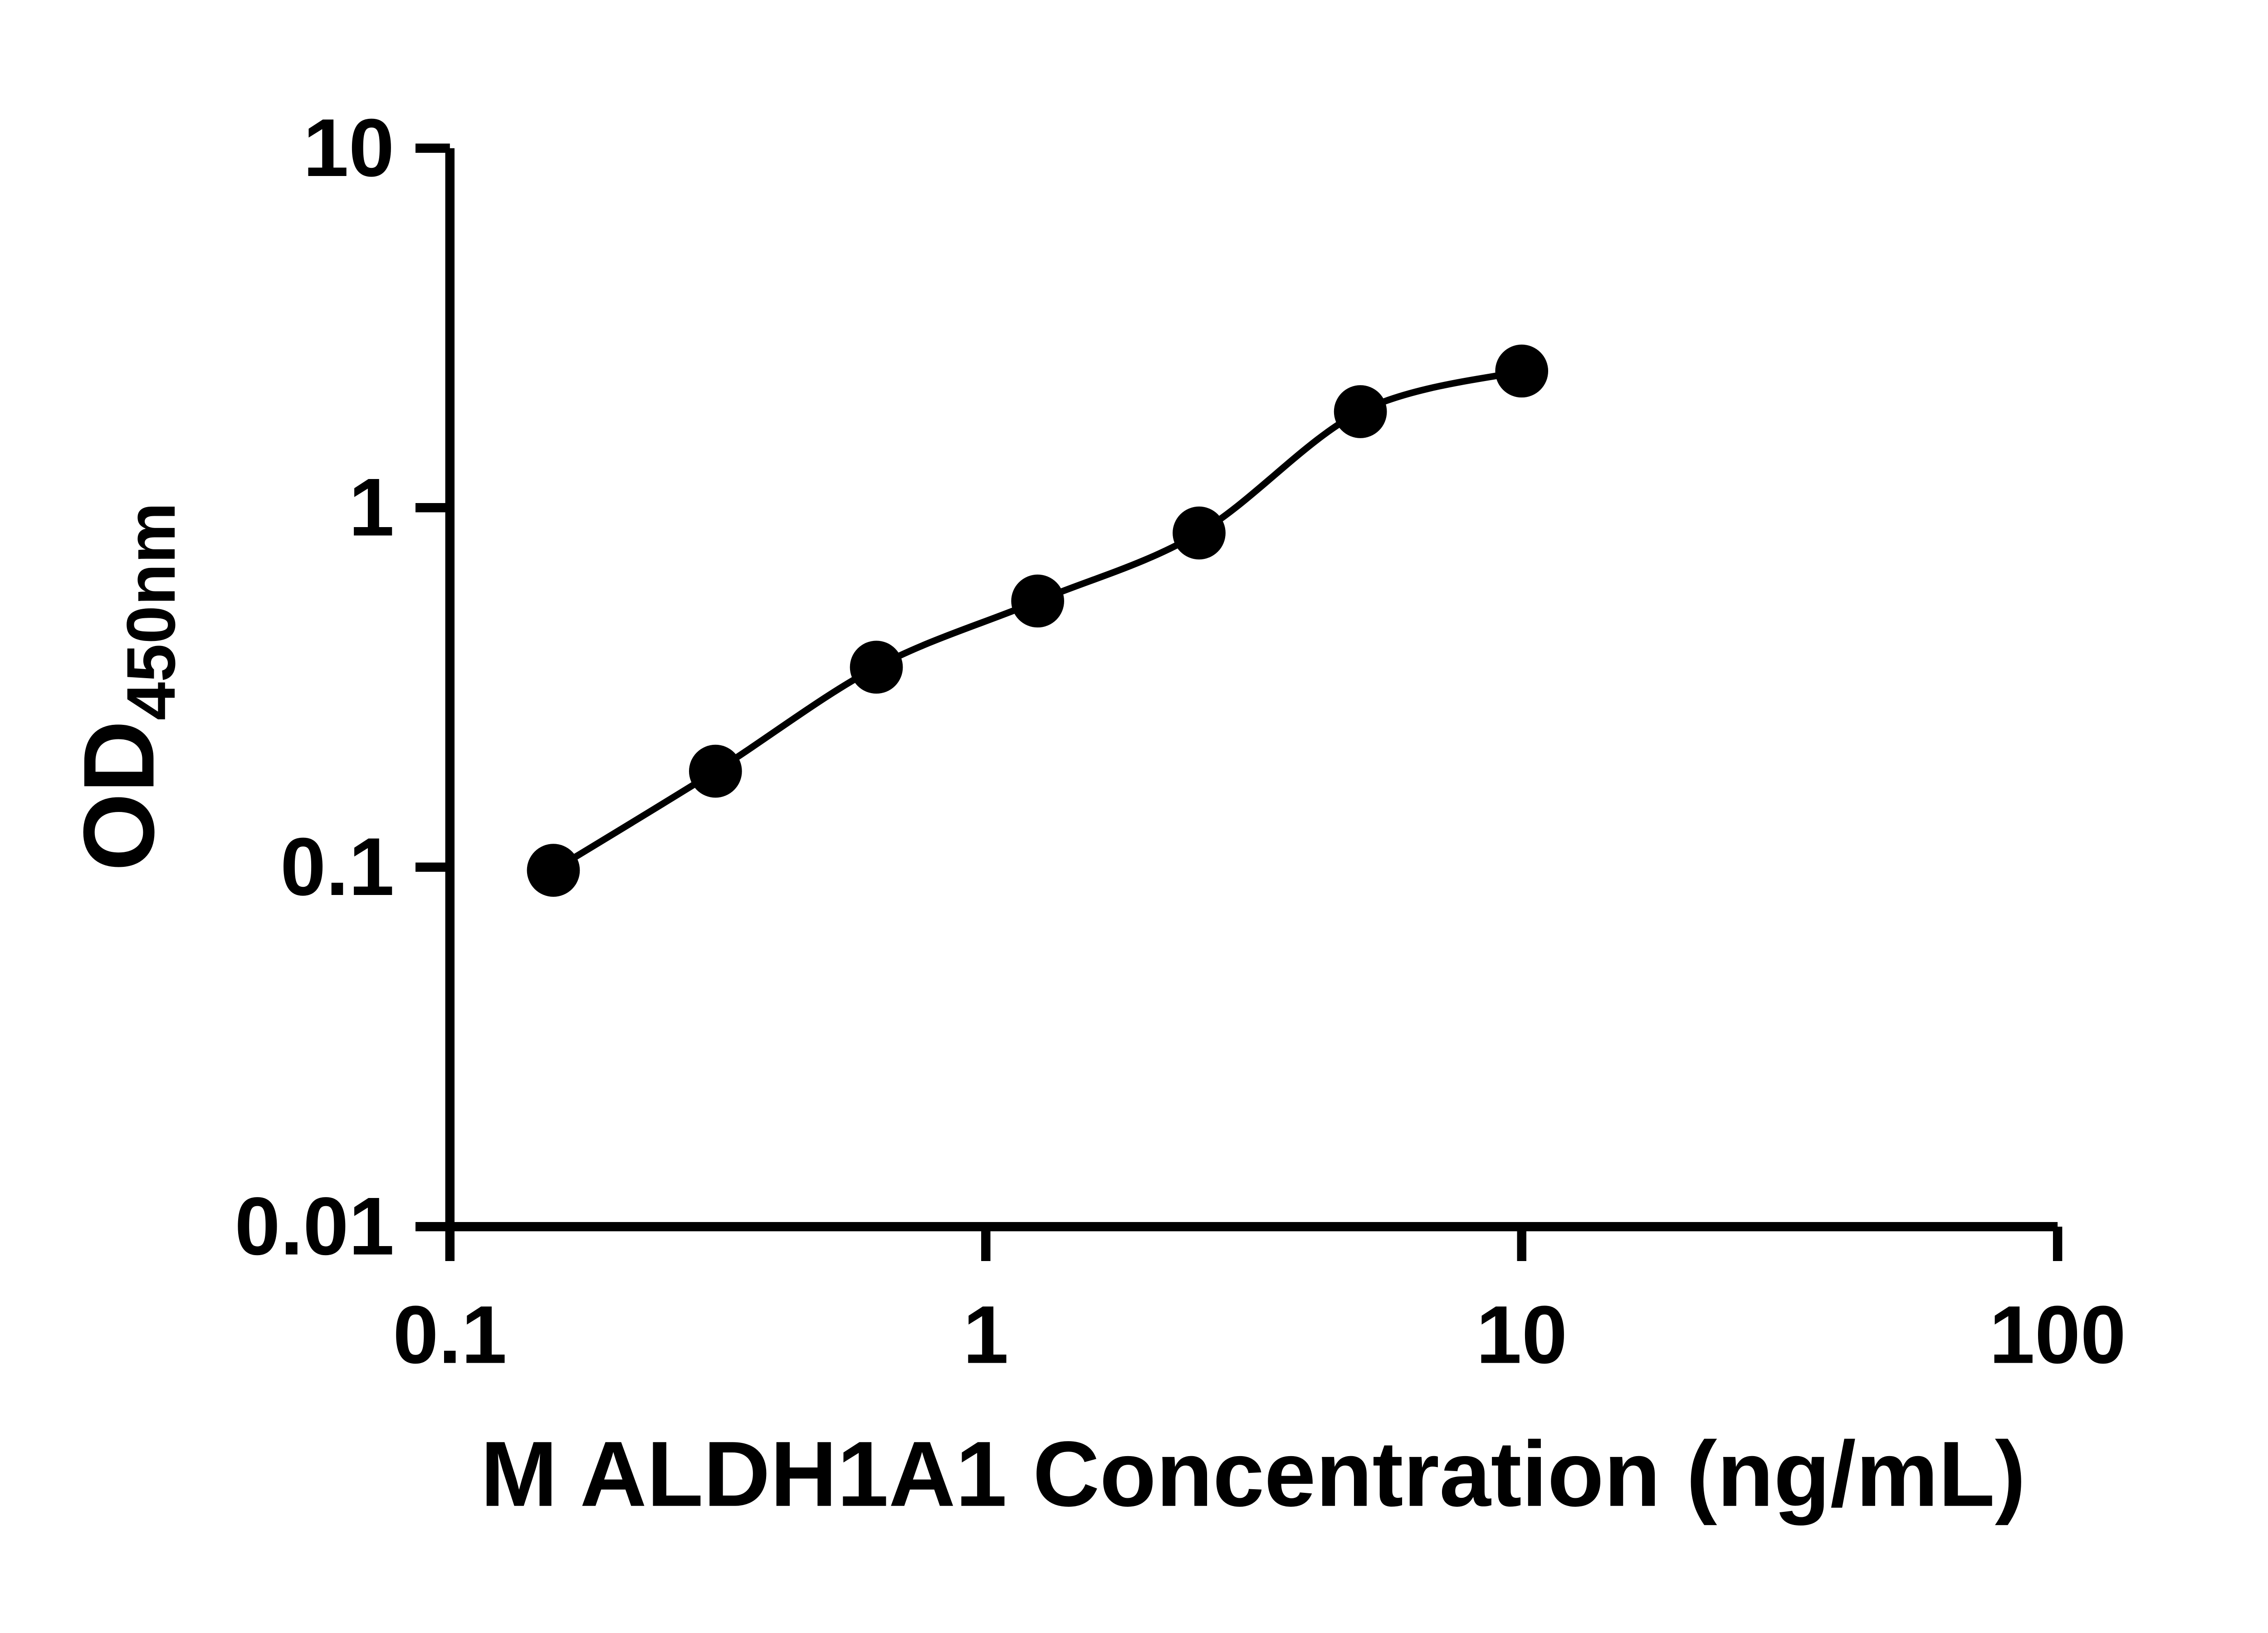 The width and height of the screenshot is (2268, 1633). Describe the element at coordinates (986, 1335) in the screenshot. I see `x-tick-label: 1` at that location.